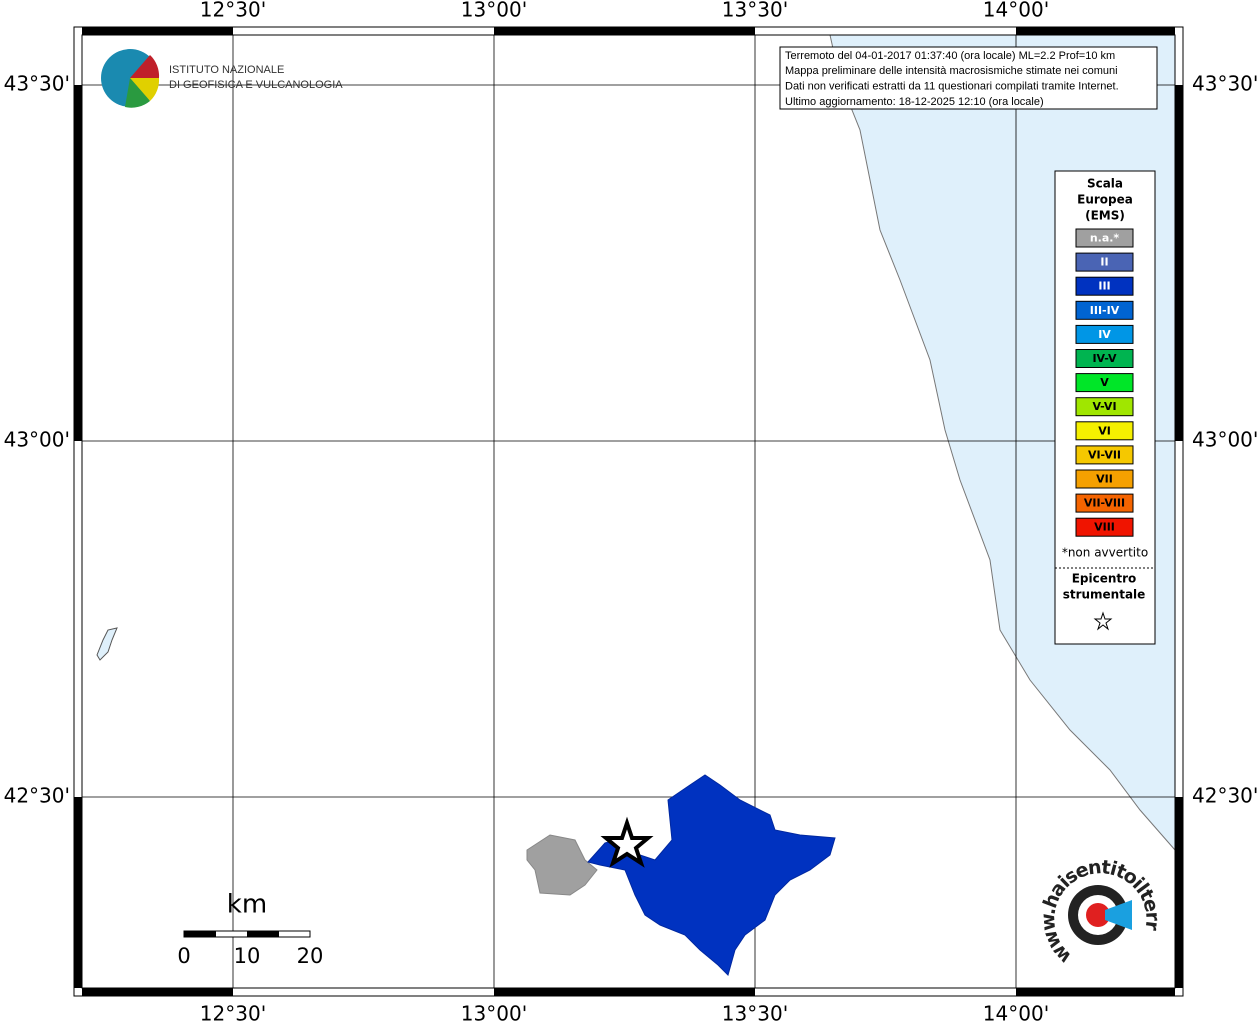 The image size is (1257, 1028). What do you see at coordinates (226, 70) in the screenshot?
I see `logo-text: ISTITUTO NAZIONALE` at bounding box center [226, 70].